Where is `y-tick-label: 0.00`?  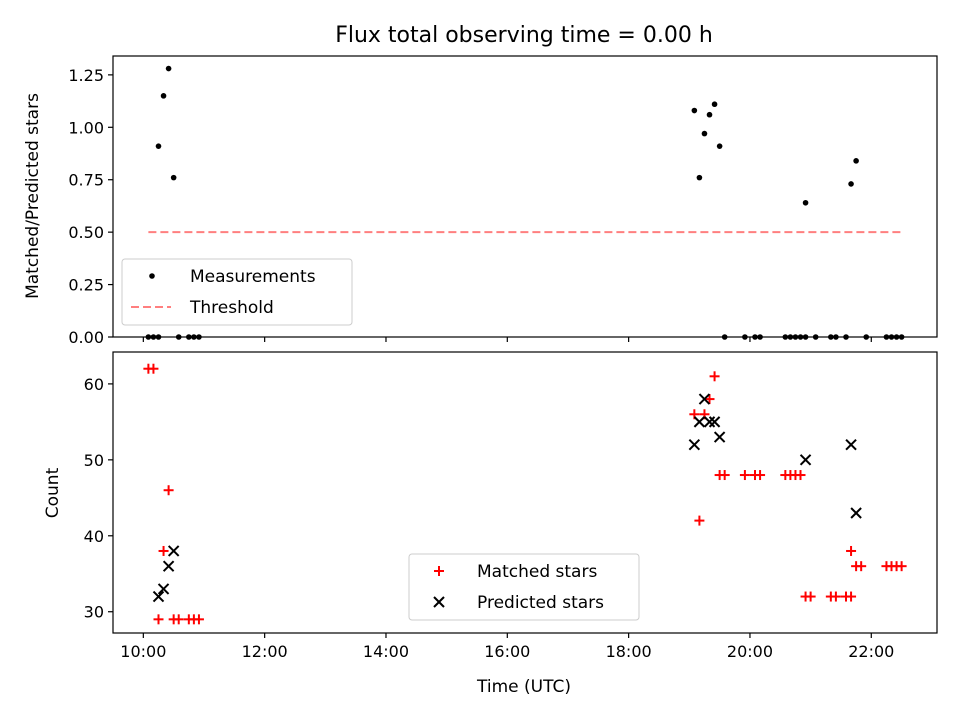
y-tick-label: 0.00 is located at coordinates (86, 337).